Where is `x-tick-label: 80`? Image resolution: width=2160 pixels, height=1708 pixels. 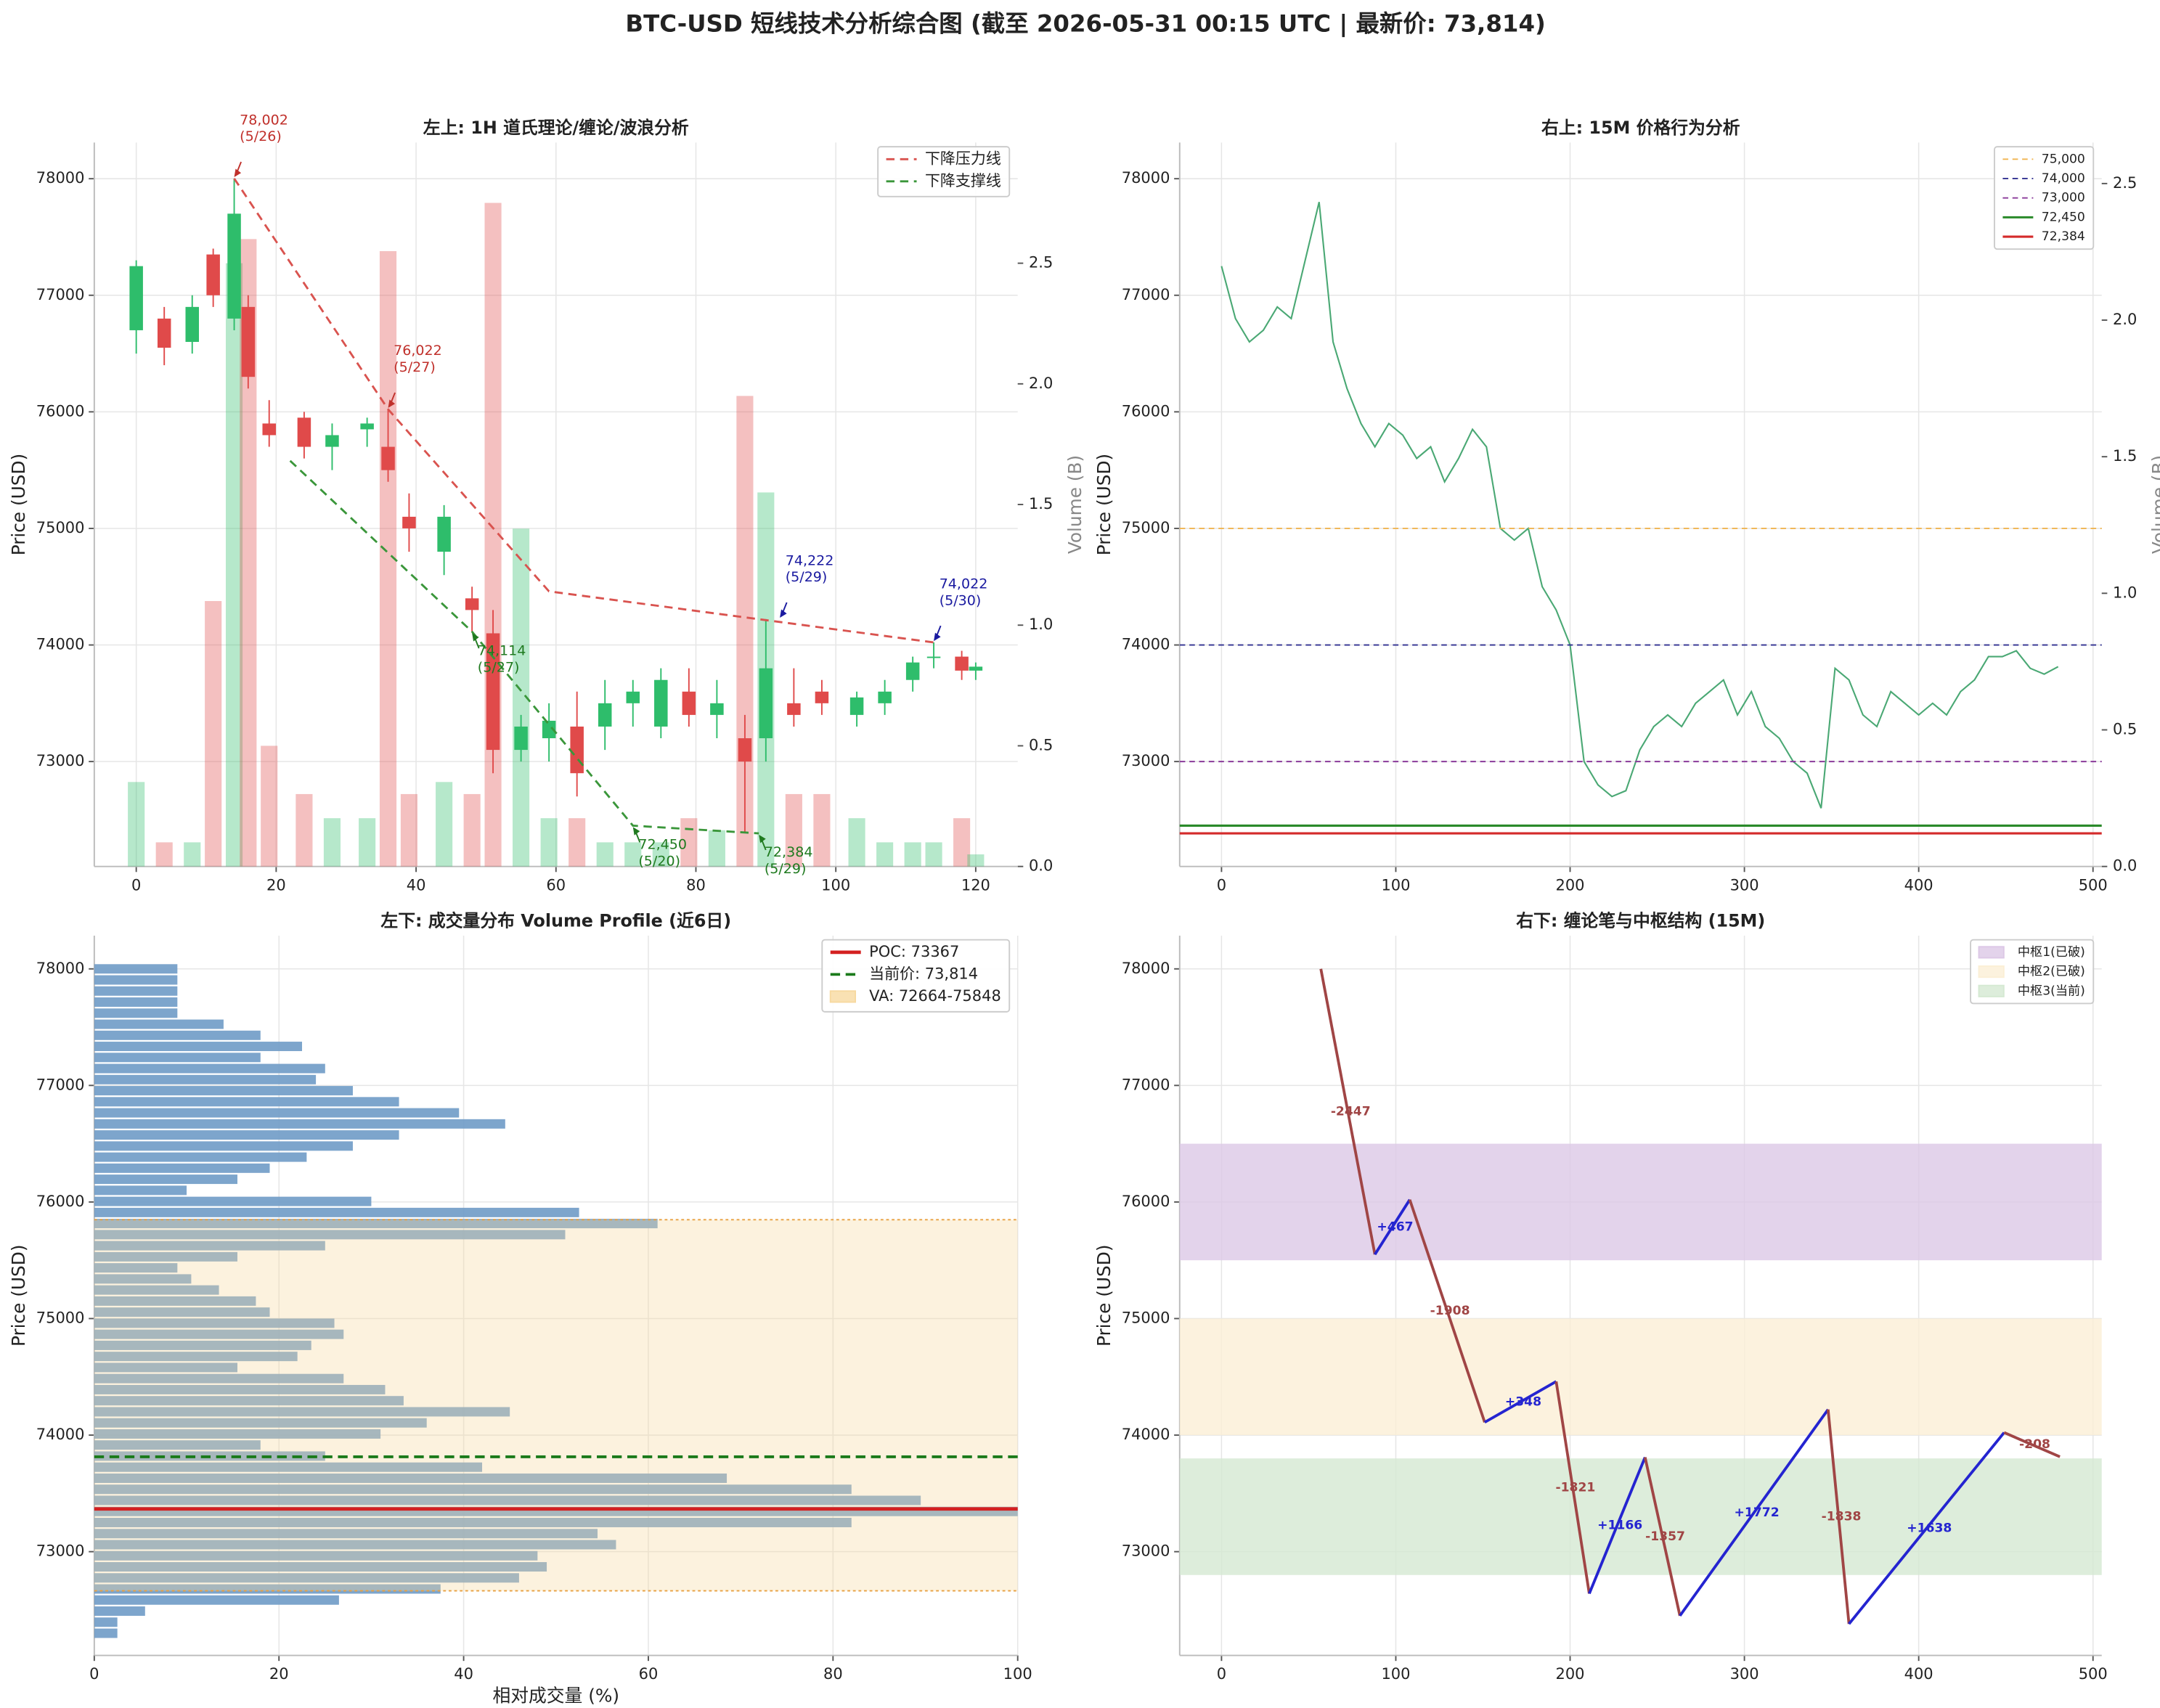
x-tick-label: 80 is located at coordinates (833, 1674).